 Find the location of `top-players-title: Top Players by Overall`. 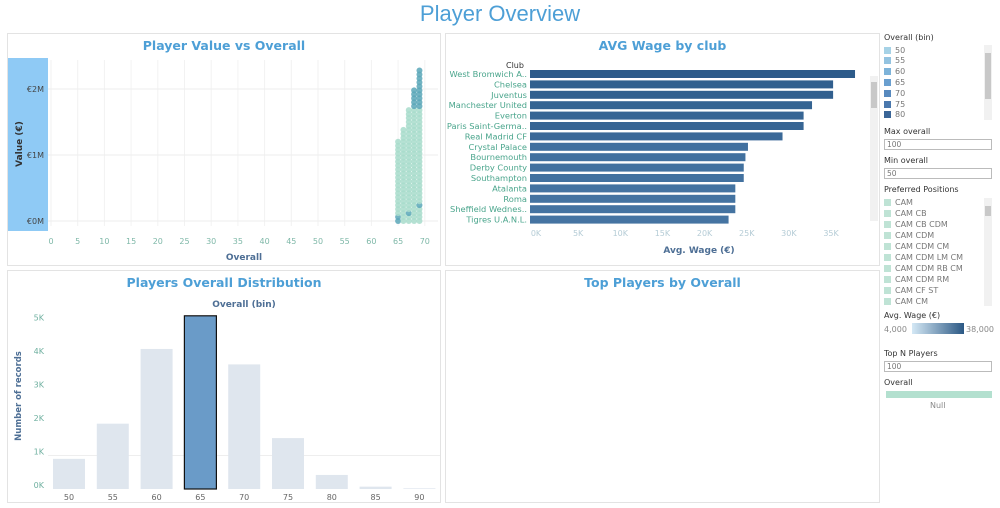

top-players-title: Top Players by Overall is located at coordinates (662, 282).